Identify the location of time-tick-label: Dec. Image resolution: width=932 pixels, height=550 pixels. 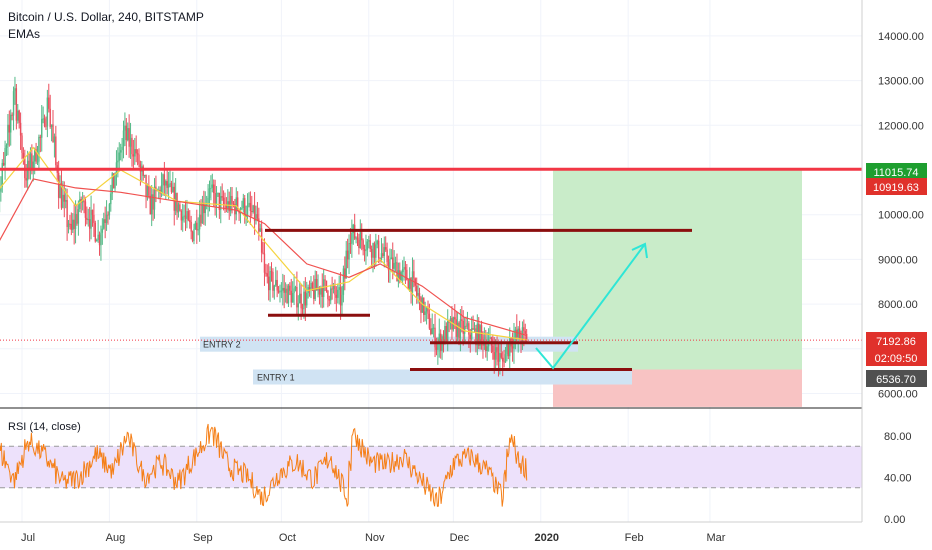
(460, 538).